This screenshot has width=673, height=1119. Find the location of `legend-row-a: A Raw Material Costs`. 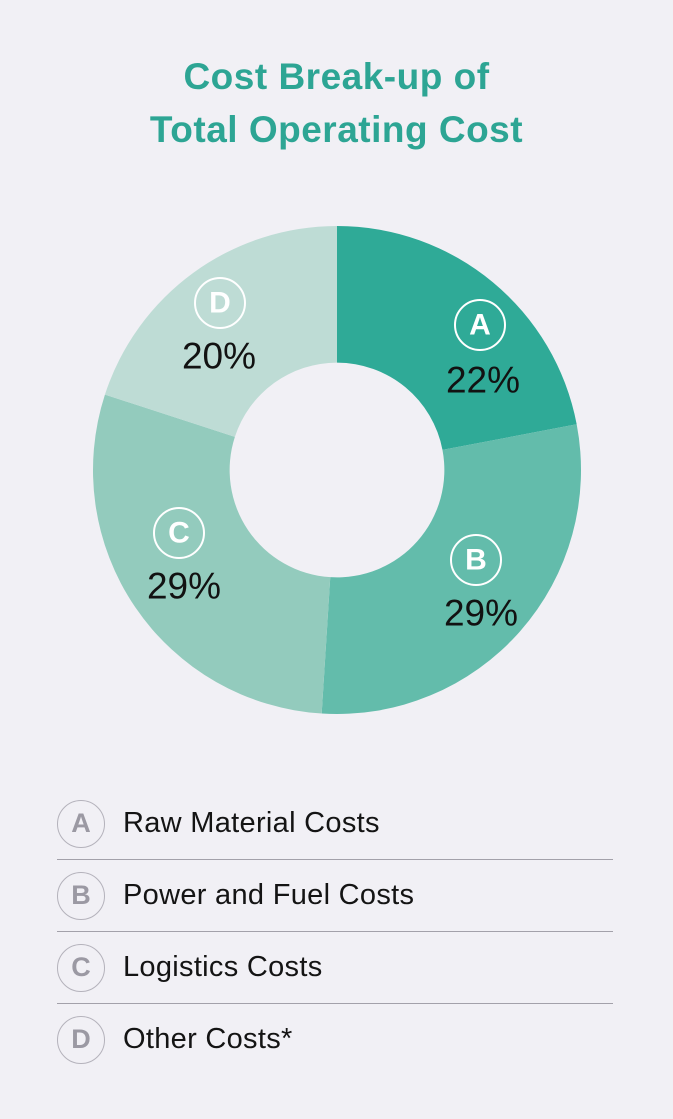

legend-row-a: A Raw Material Costs is located at coordinates (335, 824).